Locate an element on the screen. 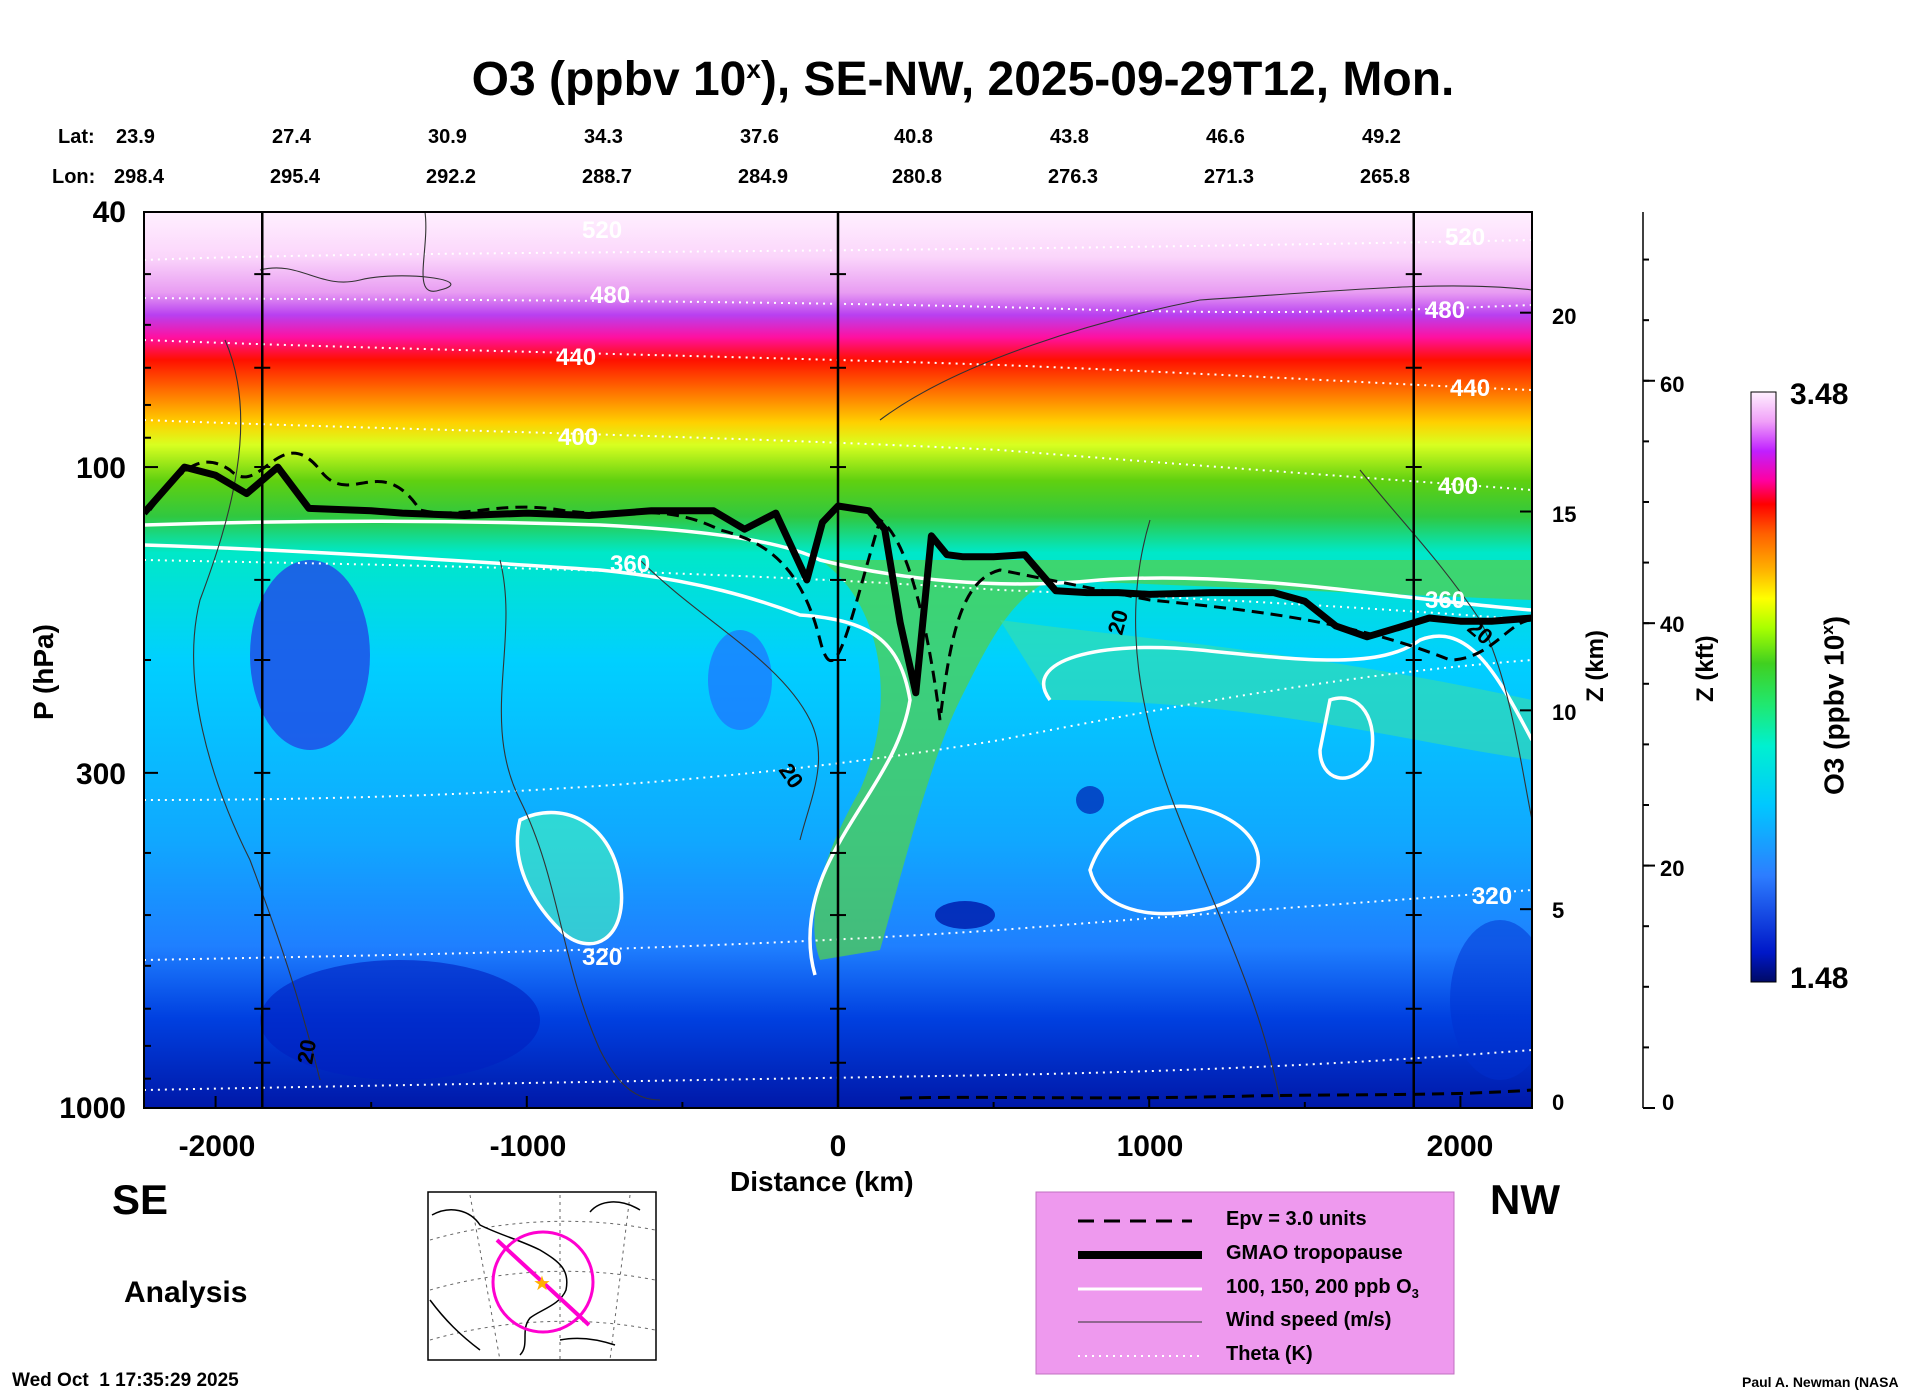 This screenshot has width=1926, height=1394. colorbar-max: 3.48 is located at coordinates (1819, 394).